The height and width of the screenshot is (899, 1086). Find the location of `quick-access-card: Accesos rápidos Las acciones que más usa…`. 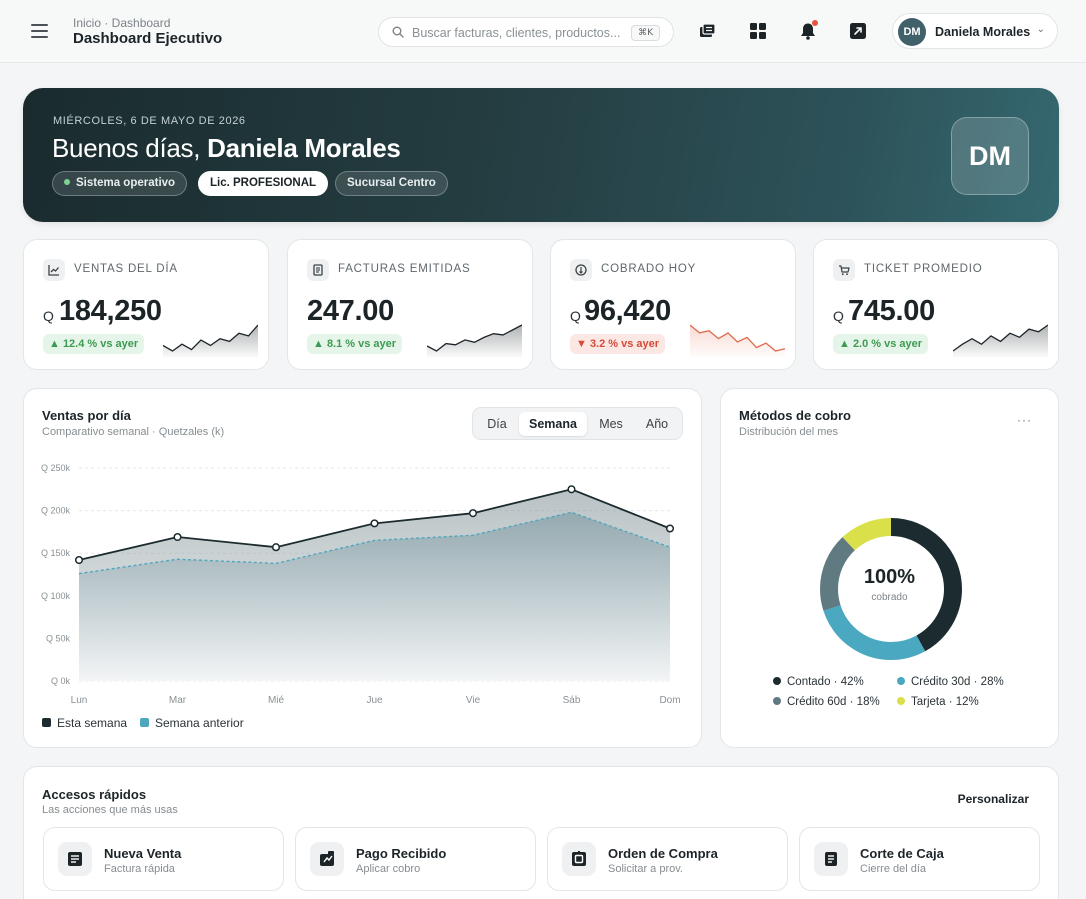

quick-access-card: Accesos rápidos Las acciones que más usa… is located at coordinates (541, 832).